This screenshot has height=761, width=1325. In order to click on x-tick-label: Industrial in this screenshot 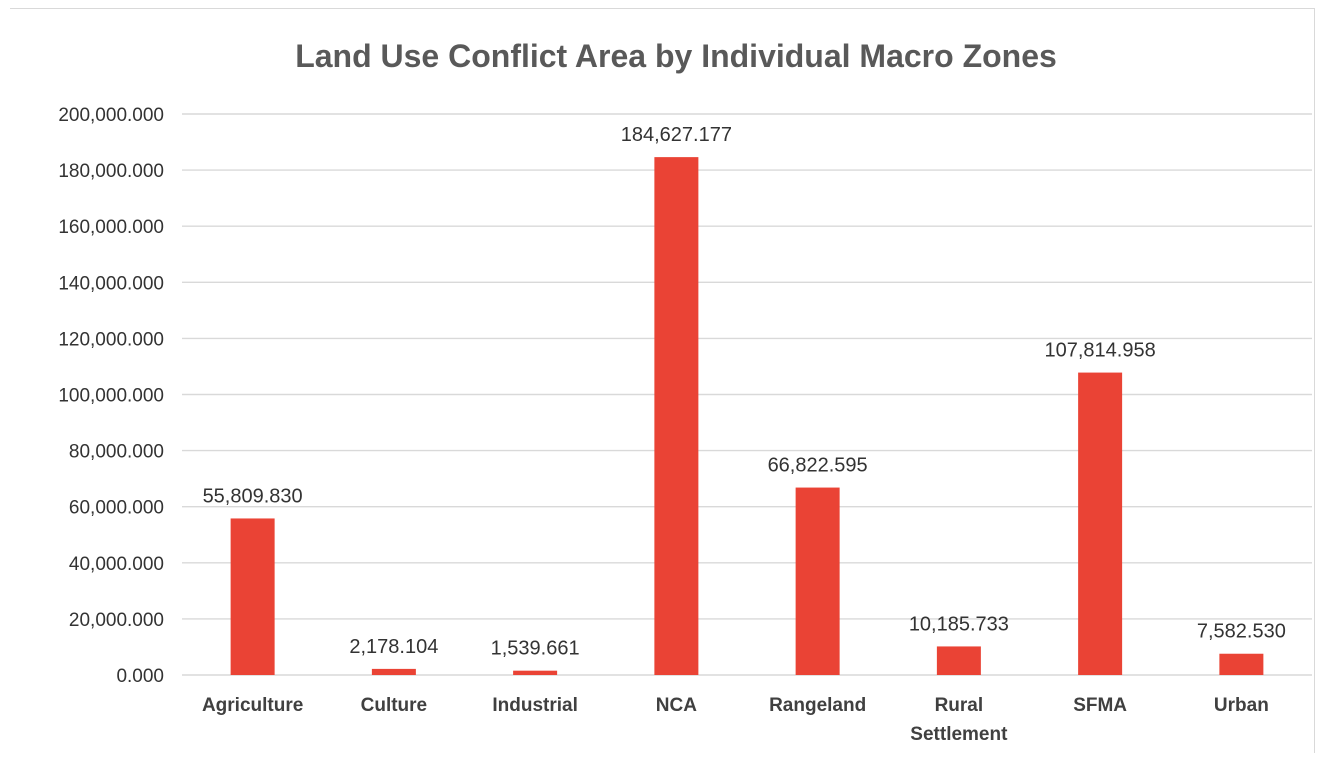, I will do `click(535, 705)`.